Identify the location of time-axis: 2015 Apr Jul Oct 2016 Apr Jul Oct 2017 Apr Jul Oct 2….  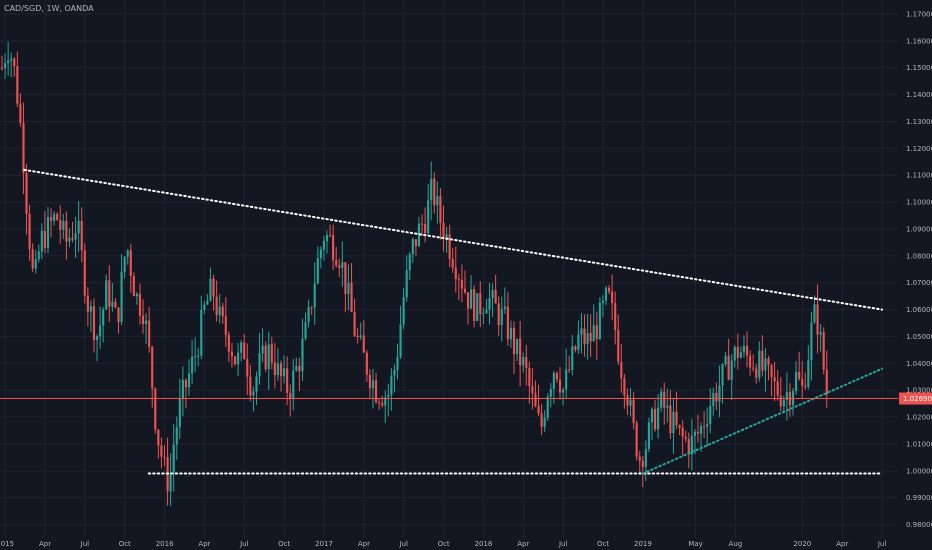
(443, 544).